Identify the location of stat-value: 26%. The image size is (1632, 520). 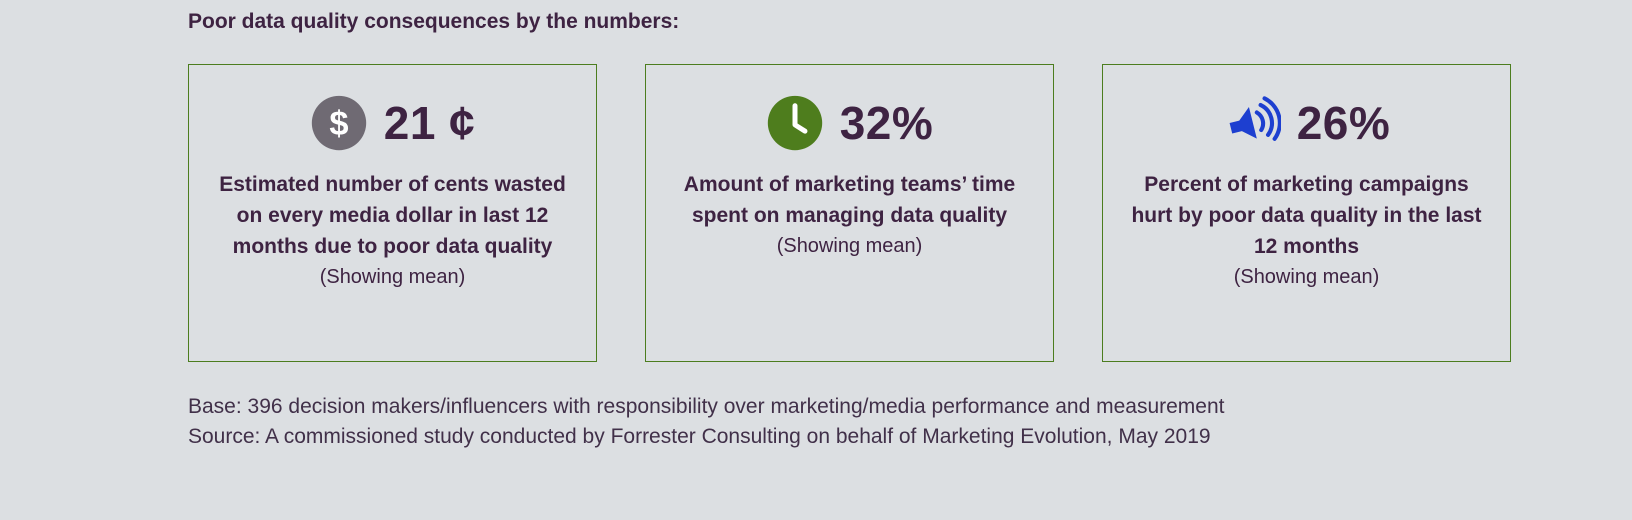
(1343, 123).